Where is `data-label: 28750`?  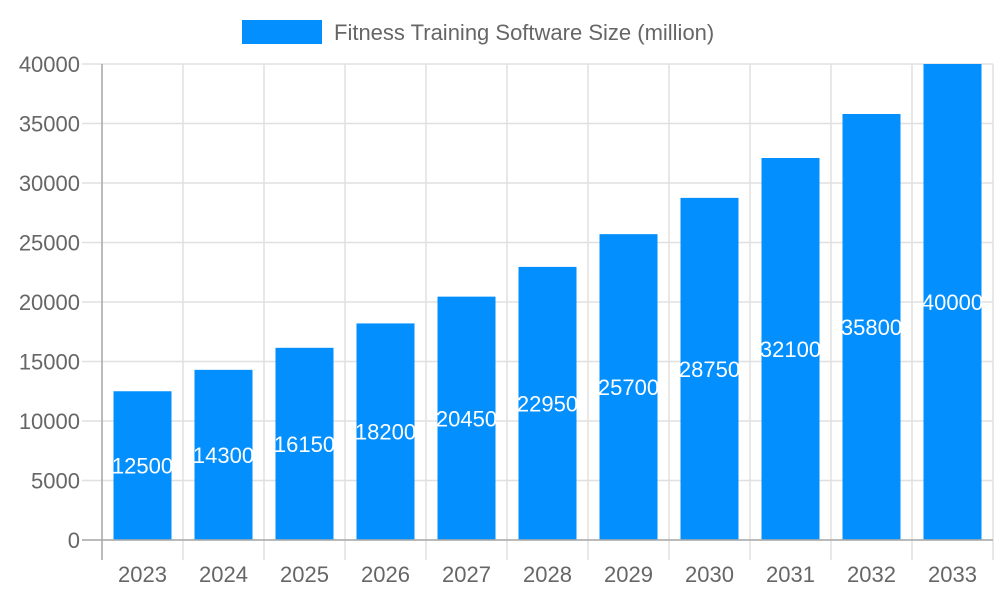
data-label: 28750 is located at coordinates (709, 369).